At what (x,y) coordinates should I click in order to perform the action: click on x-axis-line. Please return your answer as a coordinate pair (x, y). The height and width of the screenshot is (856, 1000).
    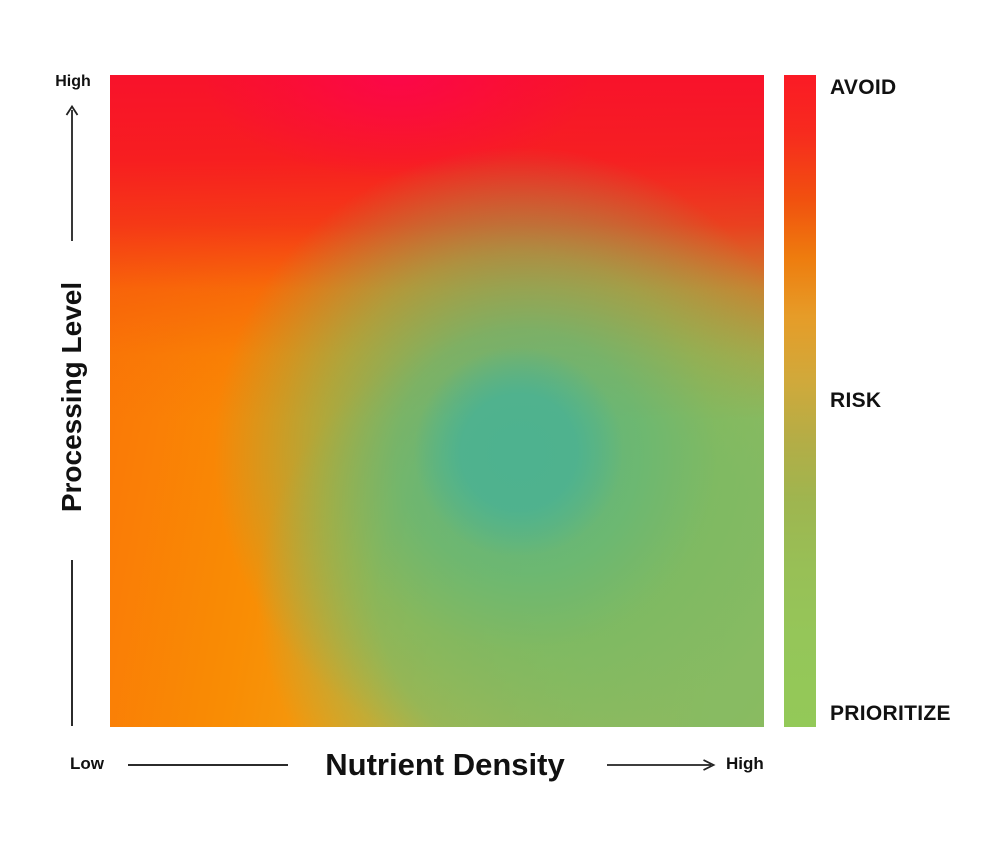
    Looking at the image, I should click on (208, 765).